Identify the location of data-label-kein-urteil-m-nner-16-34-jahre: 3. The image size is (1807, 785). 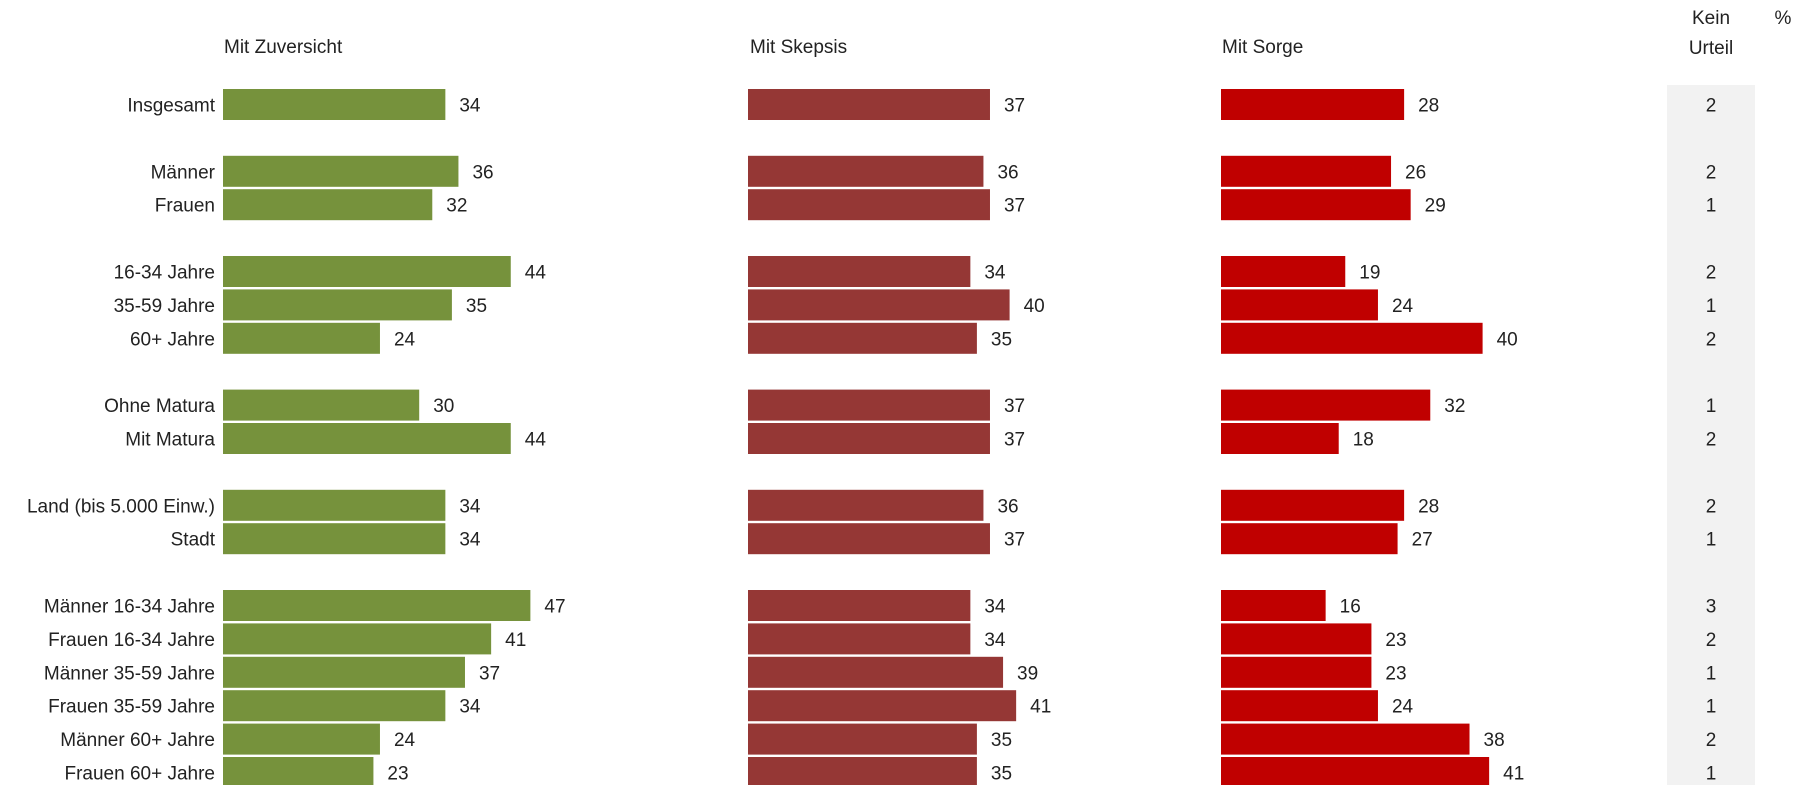
(1711, 607).